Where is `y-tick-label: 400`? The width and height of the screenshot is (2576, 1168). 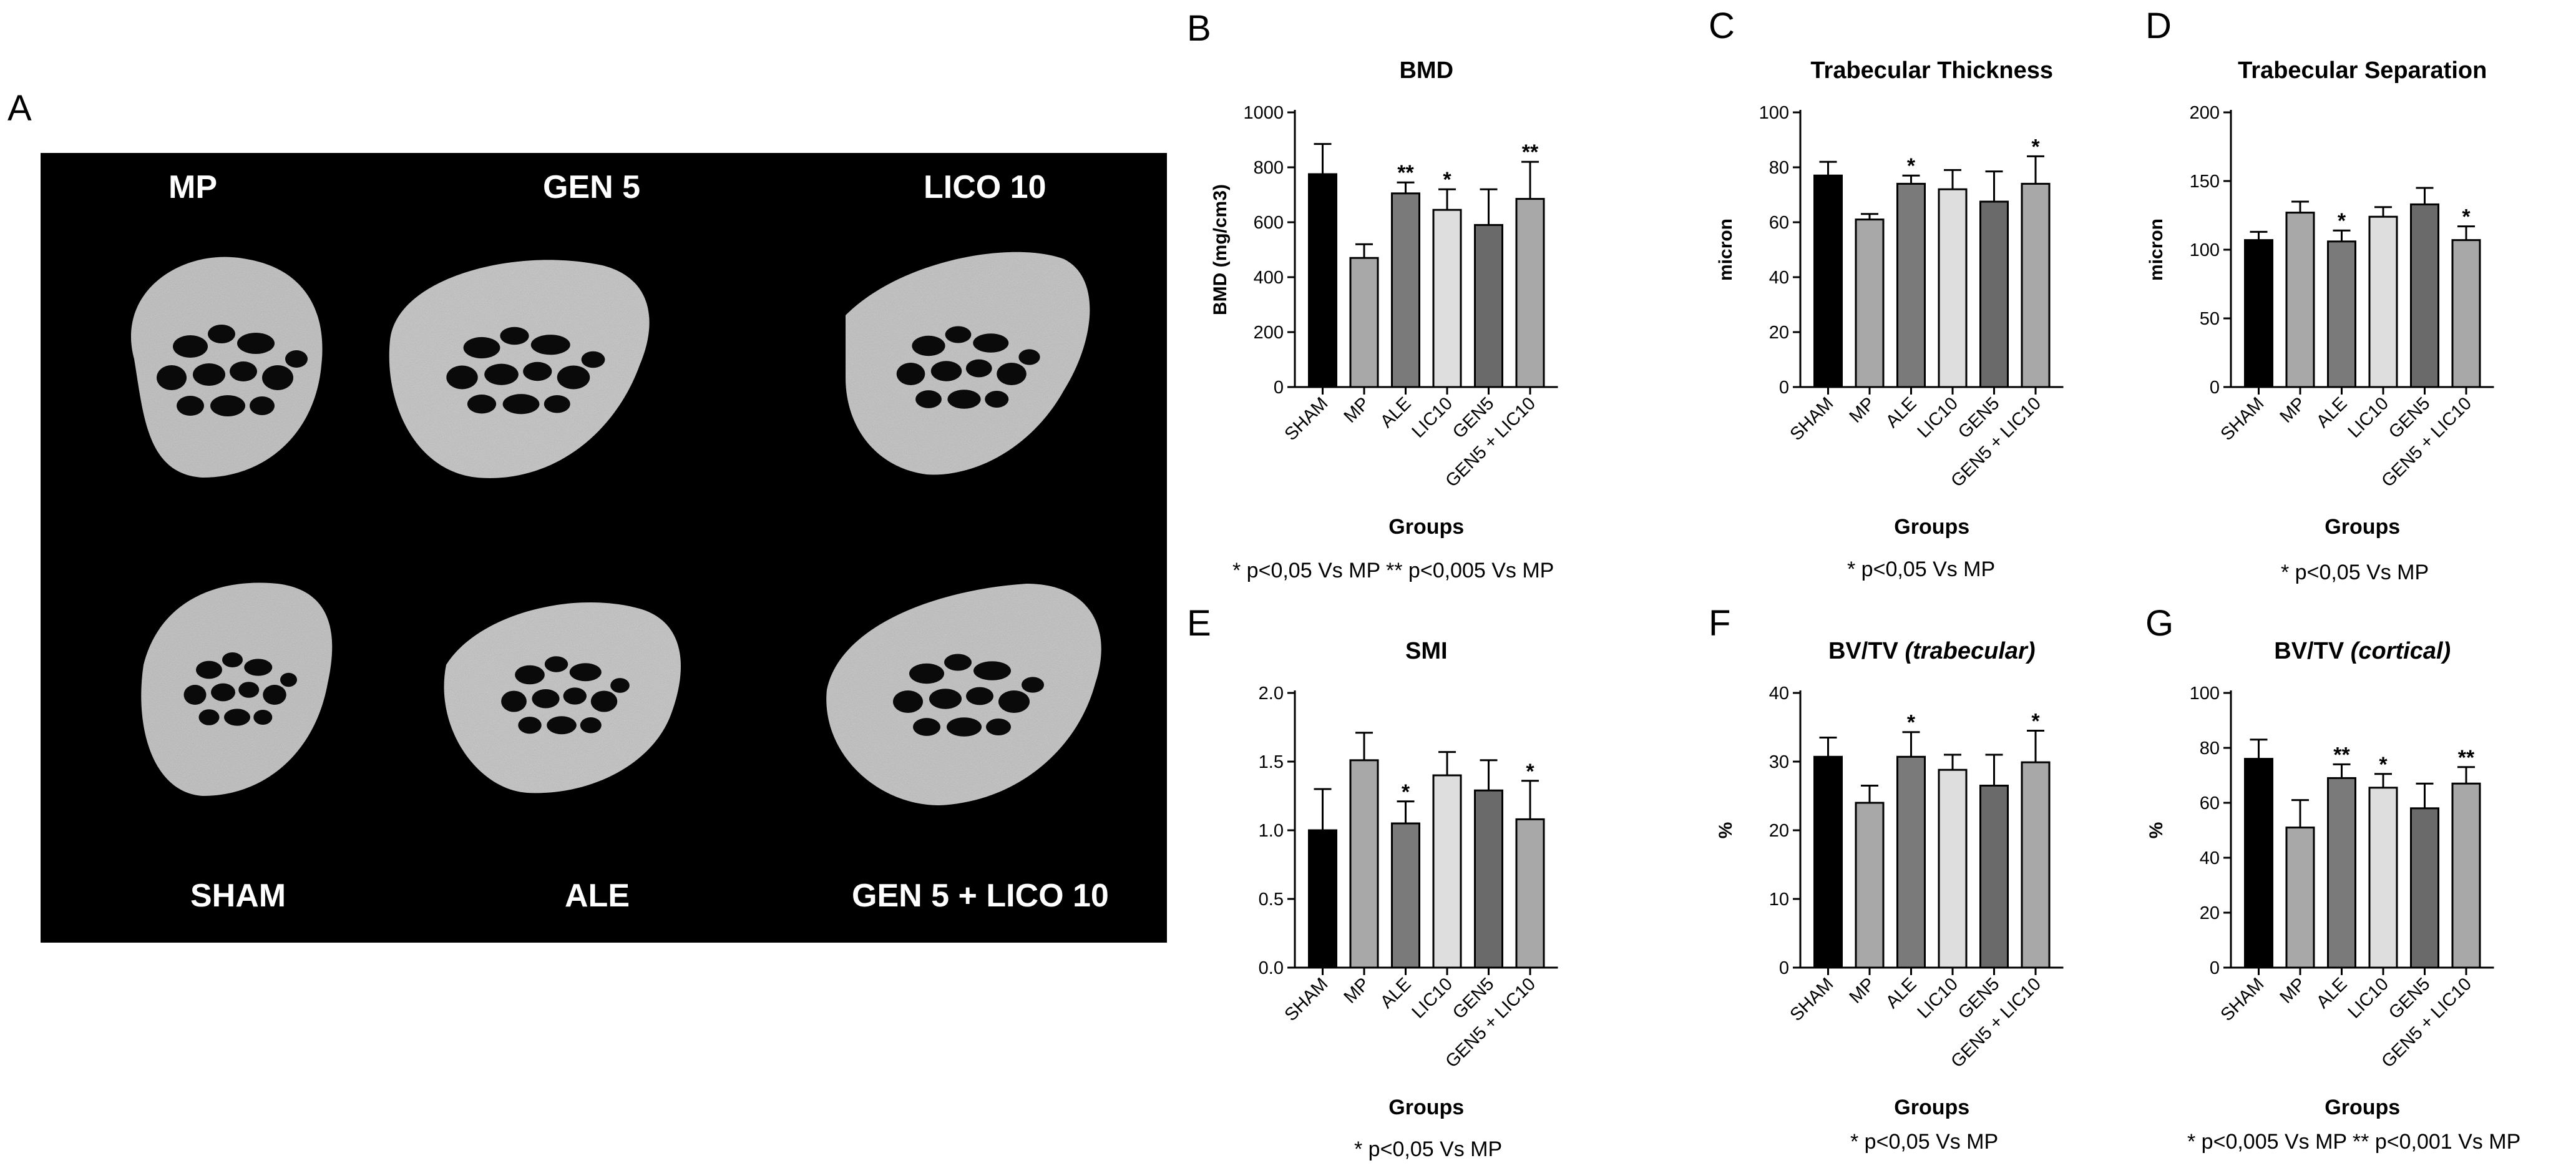
y-tick-label: 400 is located at coordinates (1269, 278).